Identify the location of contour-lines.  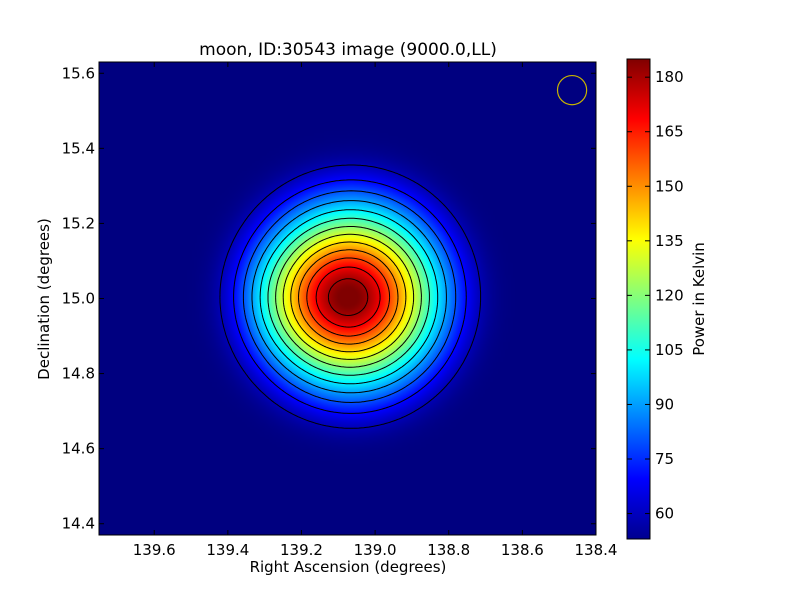
(350, 296).